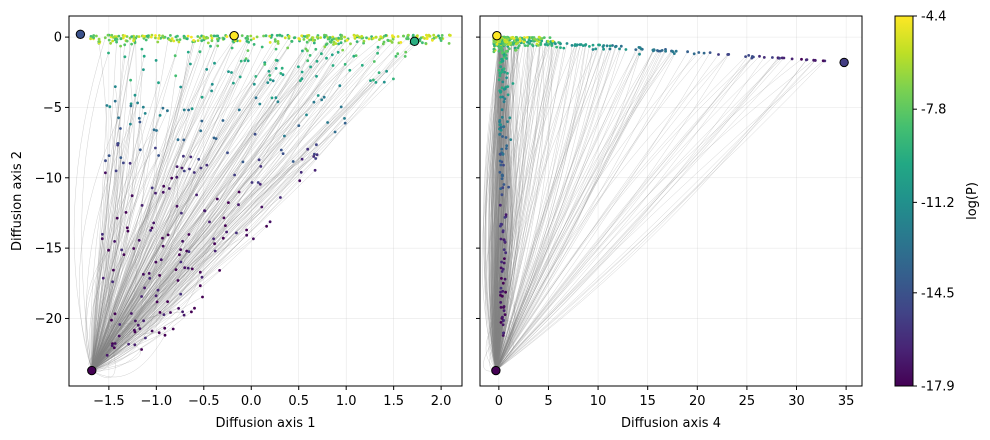  What do you see at coordinates (647, 401) in the screenshot?
I see `right-x-tick-label: 15` at bounding box center [647, 401].